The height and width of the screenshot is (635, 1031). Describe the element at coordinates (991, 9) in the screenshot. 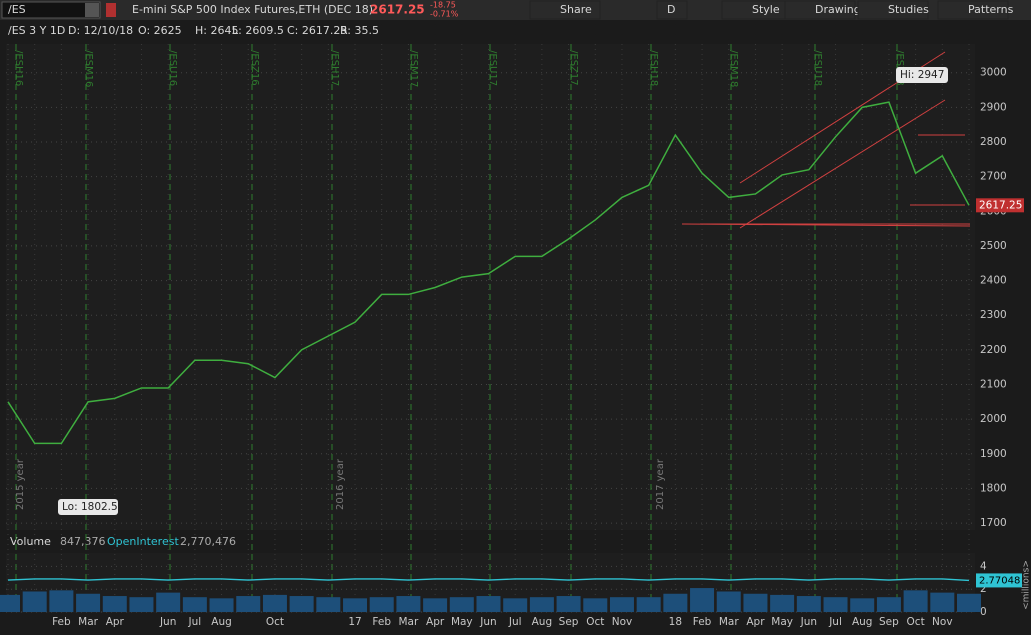

I see `toolbar-button-label: Patterns` at that location.